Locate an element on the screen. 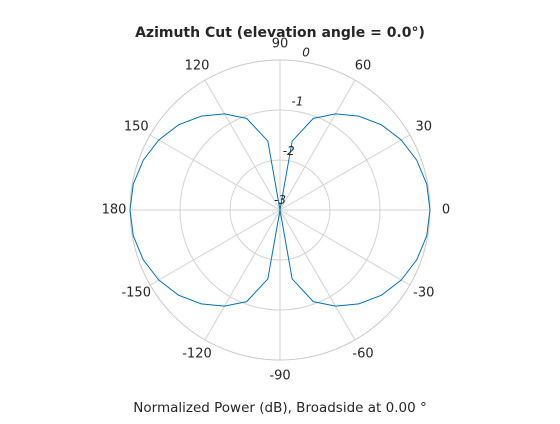 The width and height of the screenshot is (560, 424). spoke--150 is located at coordinates (215, 247).